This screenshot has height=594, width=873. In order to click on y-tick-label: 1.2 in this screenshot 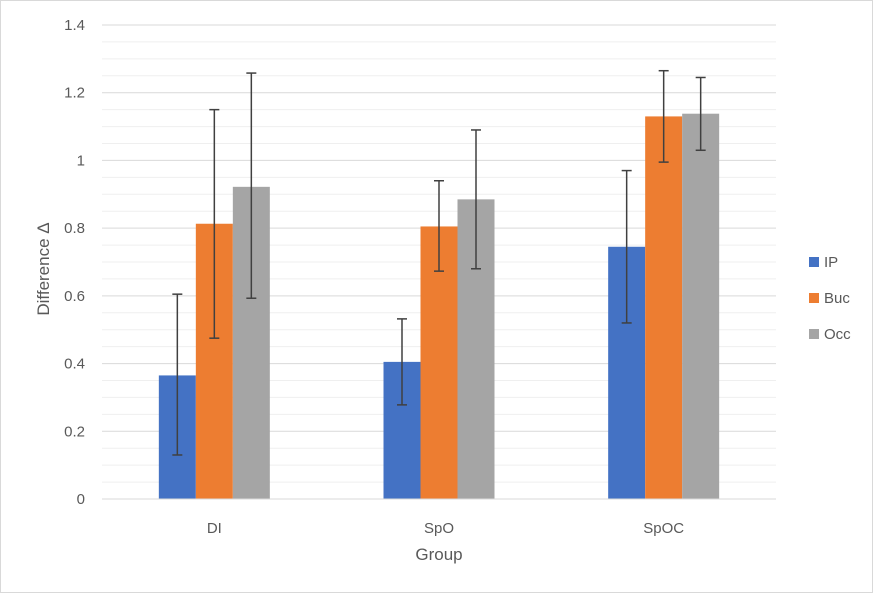, I will do `click(74, 93)`.